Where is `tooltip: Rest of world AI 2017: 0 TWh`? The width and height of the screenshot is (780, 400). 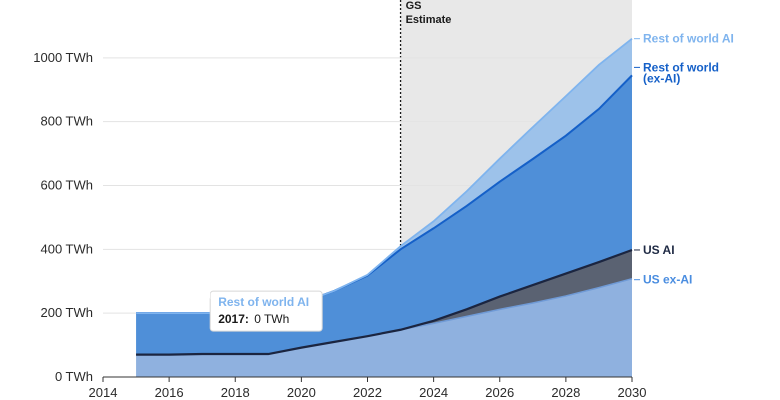 tooltip: Rest of world AI 2017: 0 TWh is located at coordinates (263, 308).